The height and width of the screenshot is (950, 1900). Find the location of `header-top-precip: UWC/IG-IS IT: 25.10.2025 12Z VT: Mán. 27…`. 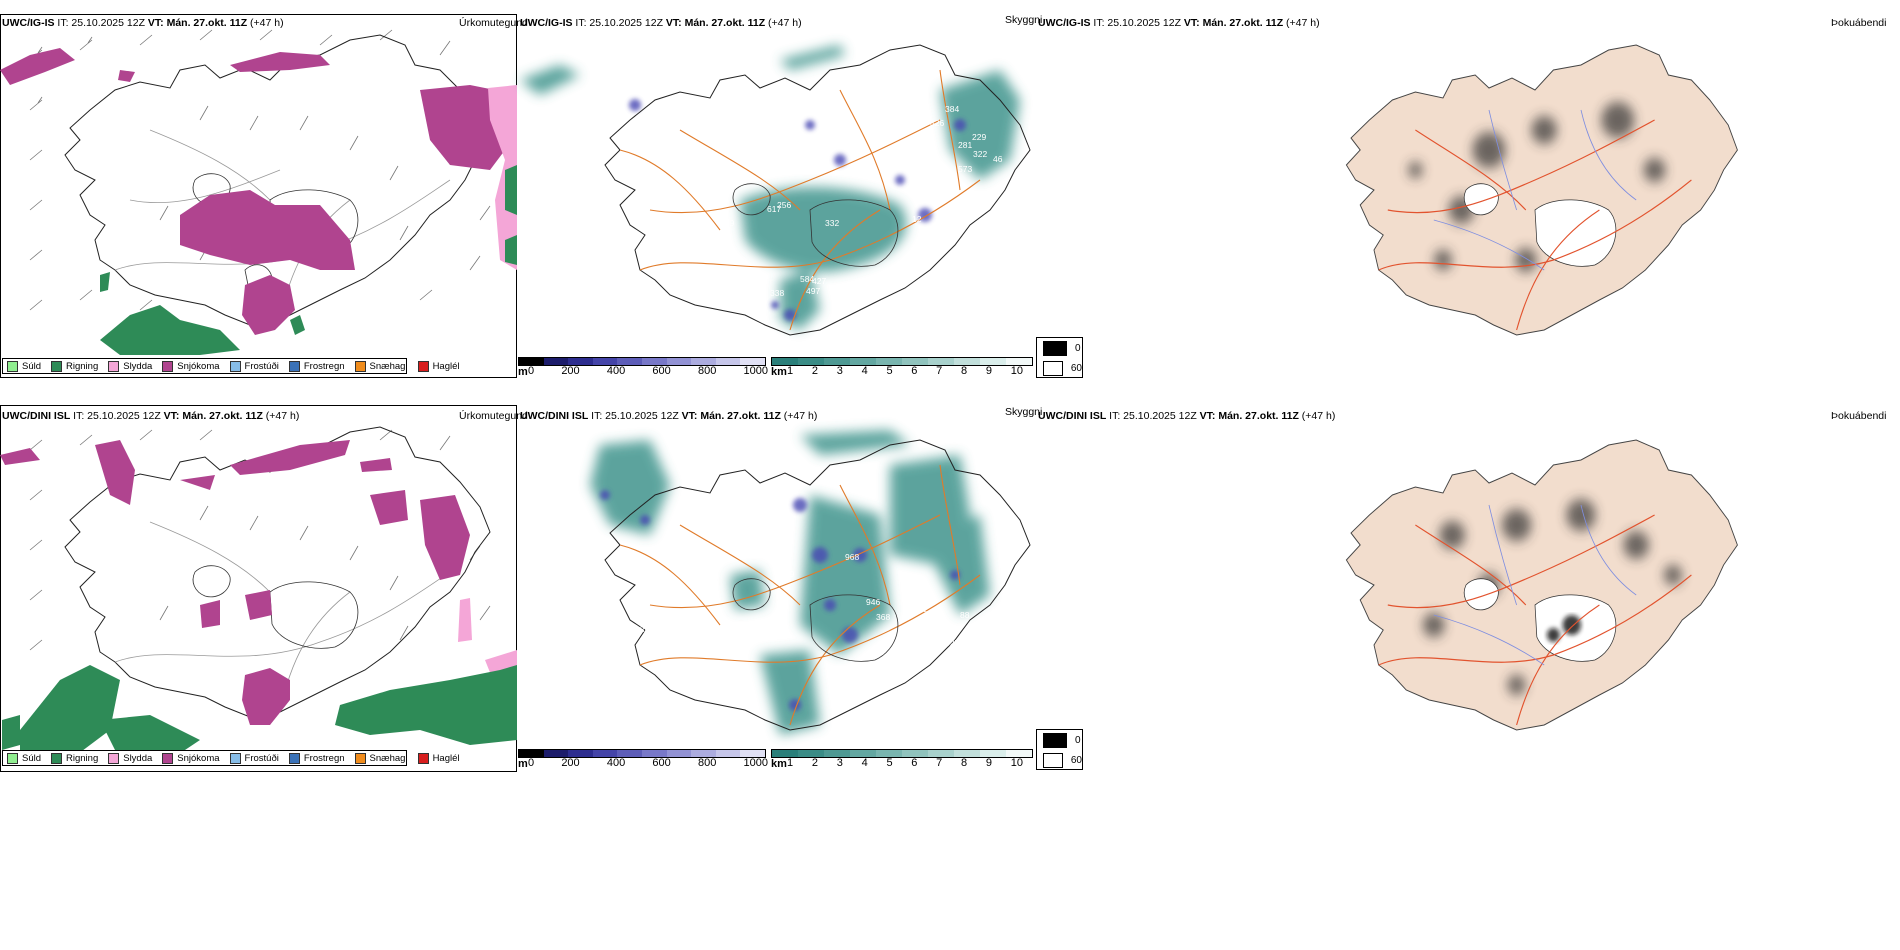

header-top-precip: UWC/IG-IS IT: 25.10.2025 12Z VT: Mán. 27… is located at coordinates (143, 23).